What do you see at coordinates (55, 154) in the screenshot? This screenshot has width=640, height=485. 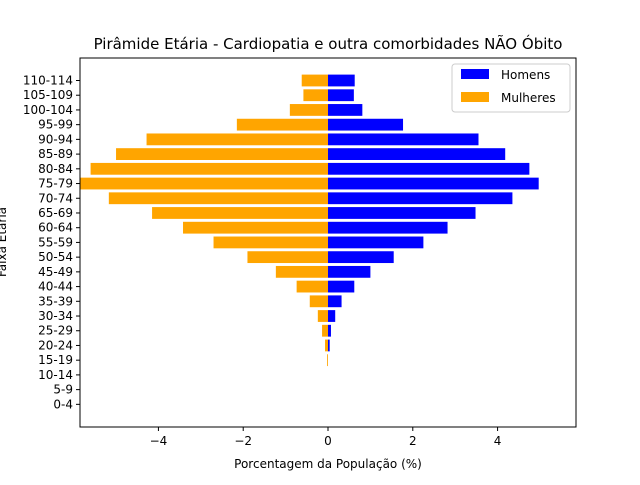 I see `y-tick-label: 85-89` at bounding box center [55, 154].